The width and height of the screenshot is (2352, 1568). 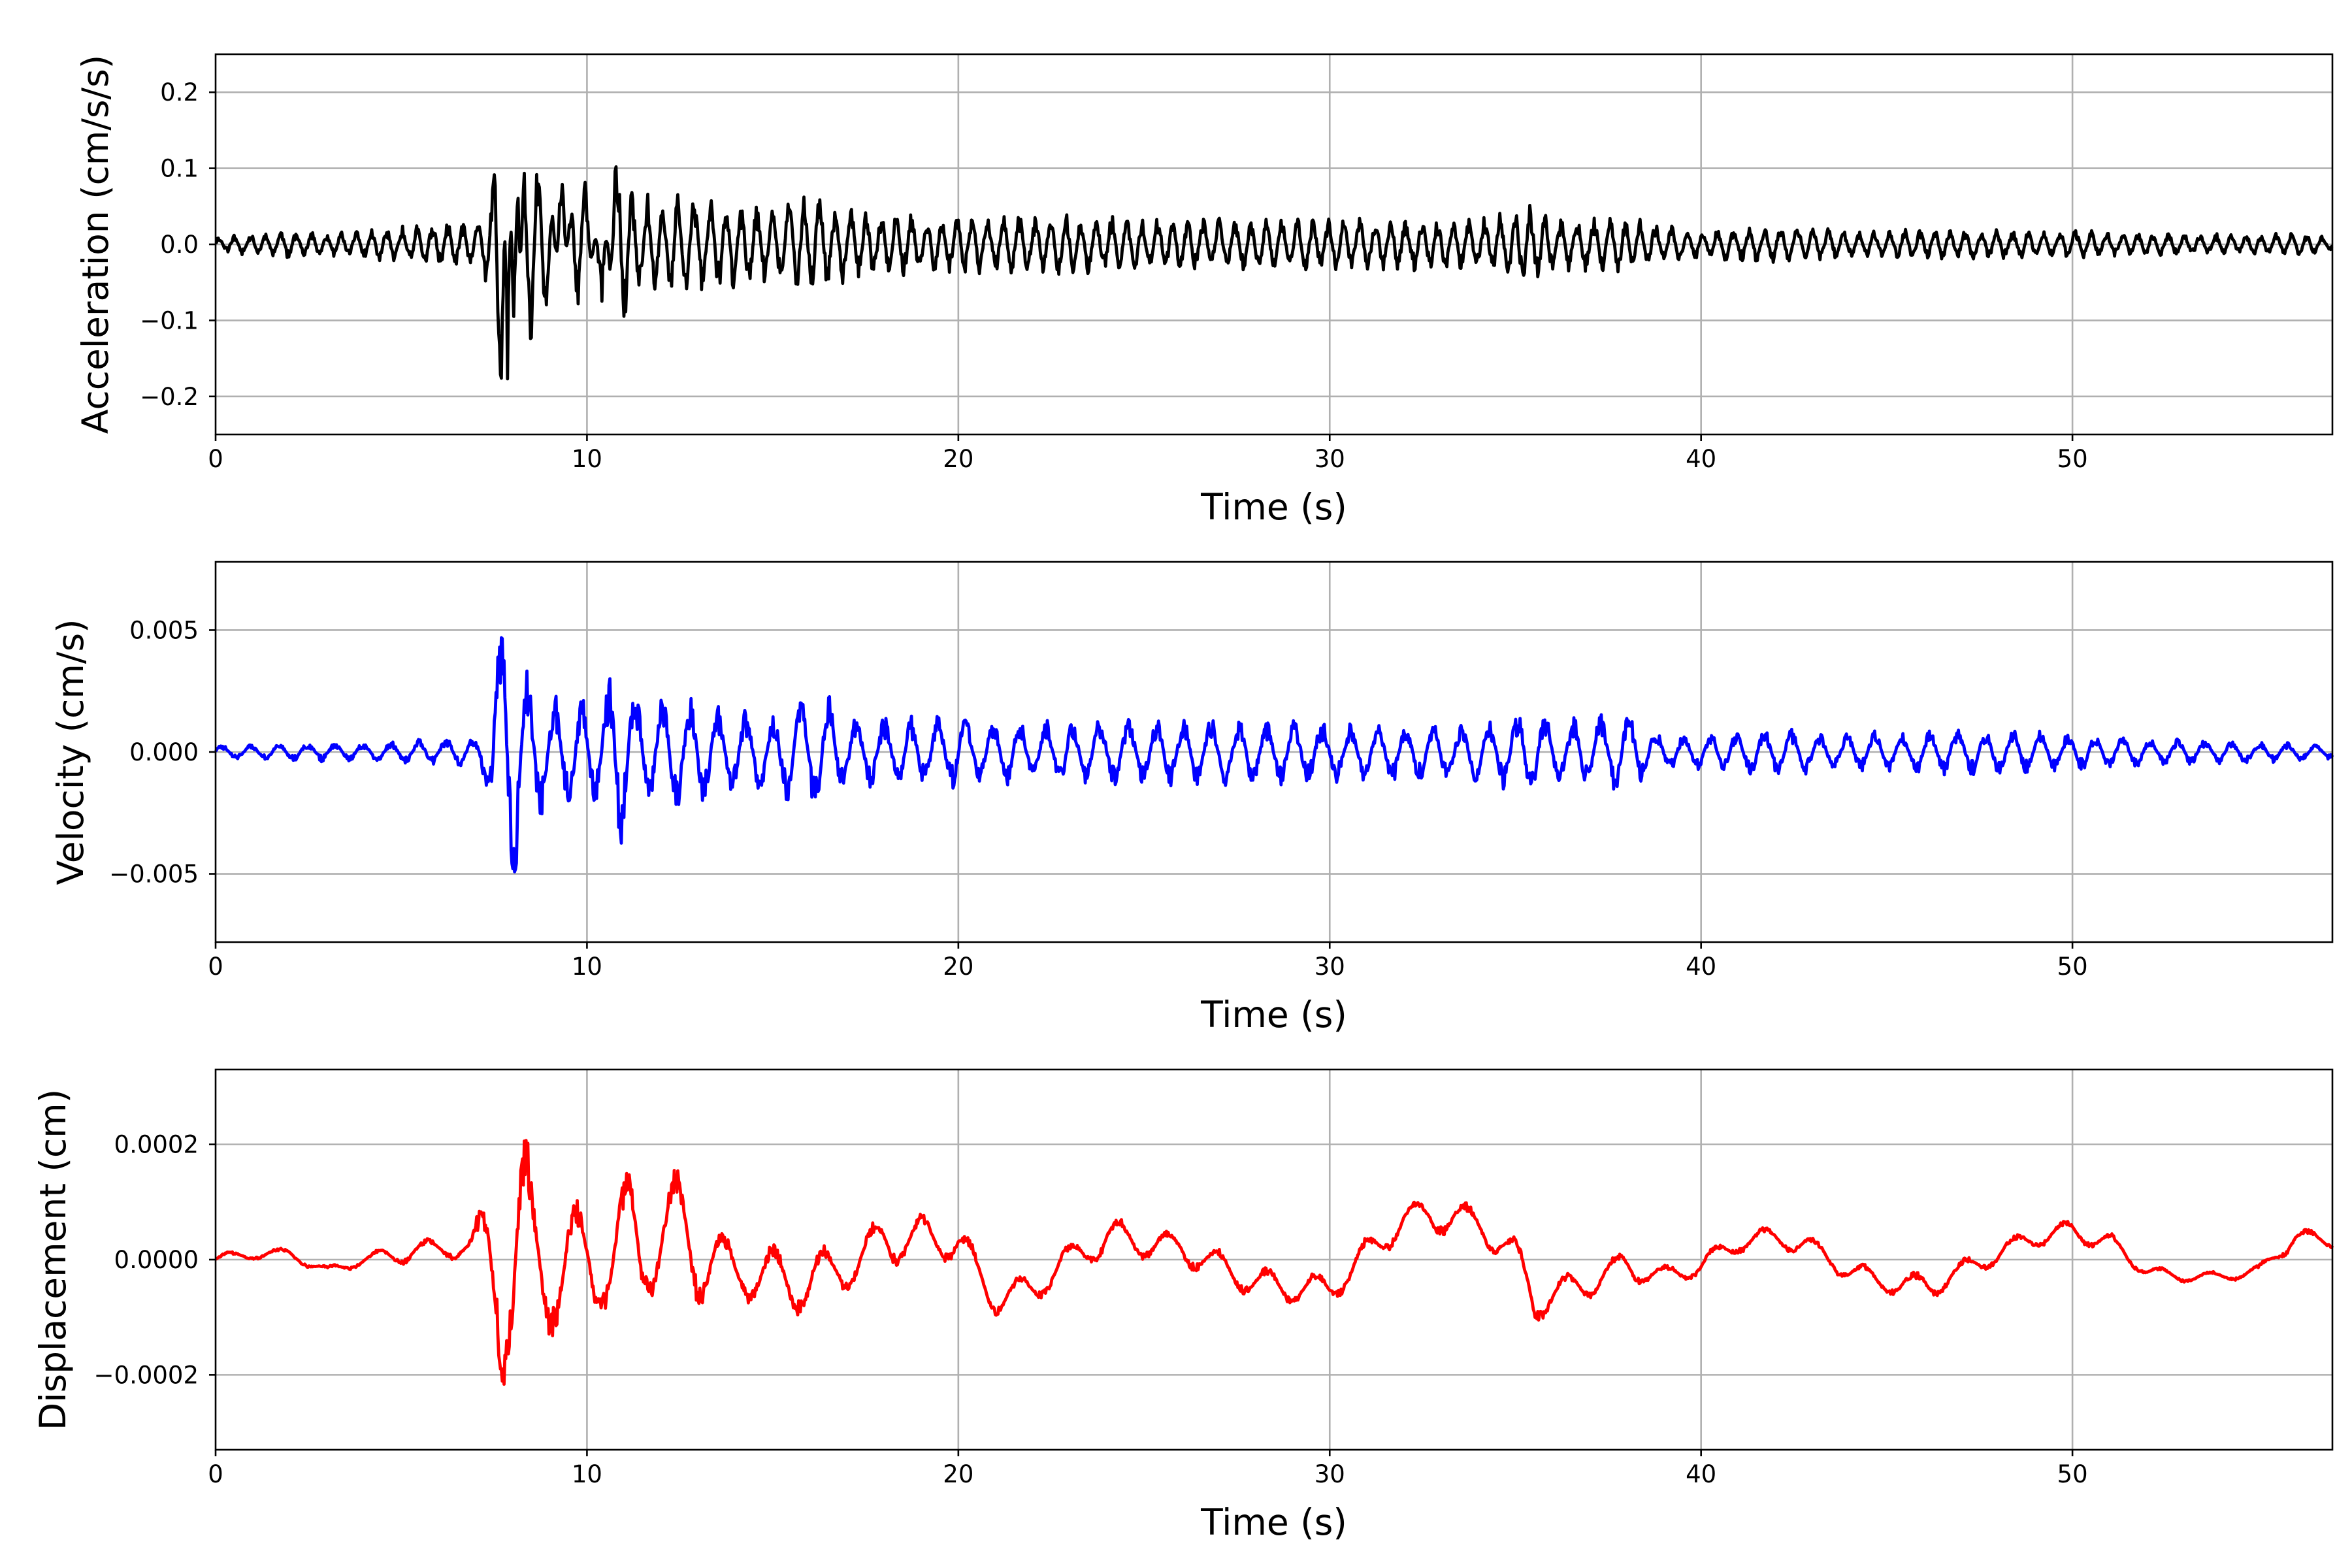 I want to click on displacement-x-tick-label: 50, so click(x=2072, y=1474).